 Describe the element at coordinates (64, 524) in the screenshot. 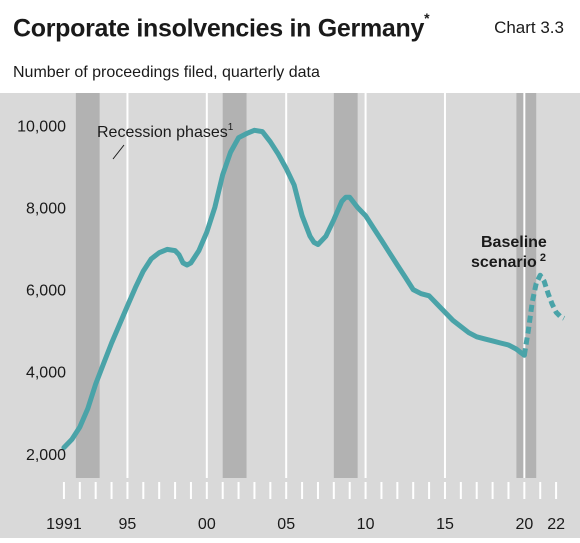

I see `x-tick-label-1991: 1991` at that location.